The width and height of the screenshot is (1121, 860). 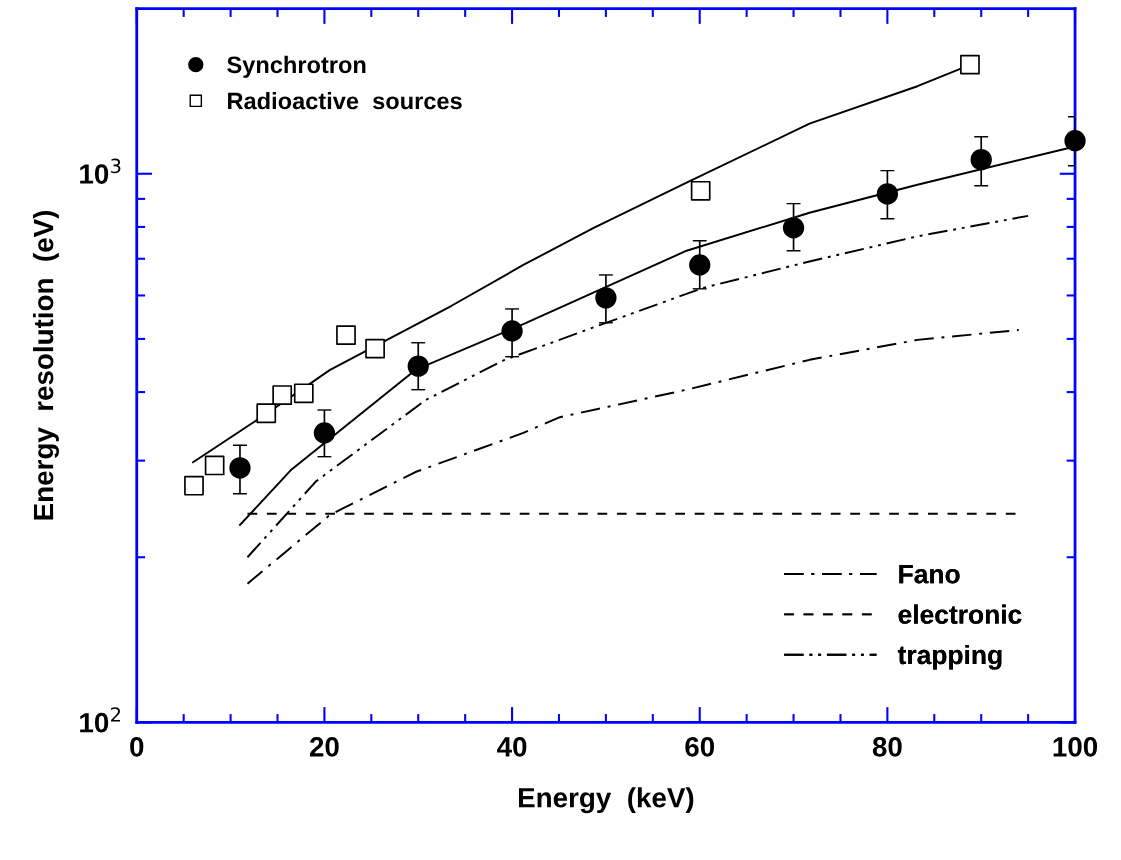 What do you see at coordinates (100, 171) in the screenshot?
I see `y-tick-label: 10$^{3}$` at bounding box center [100, 171].